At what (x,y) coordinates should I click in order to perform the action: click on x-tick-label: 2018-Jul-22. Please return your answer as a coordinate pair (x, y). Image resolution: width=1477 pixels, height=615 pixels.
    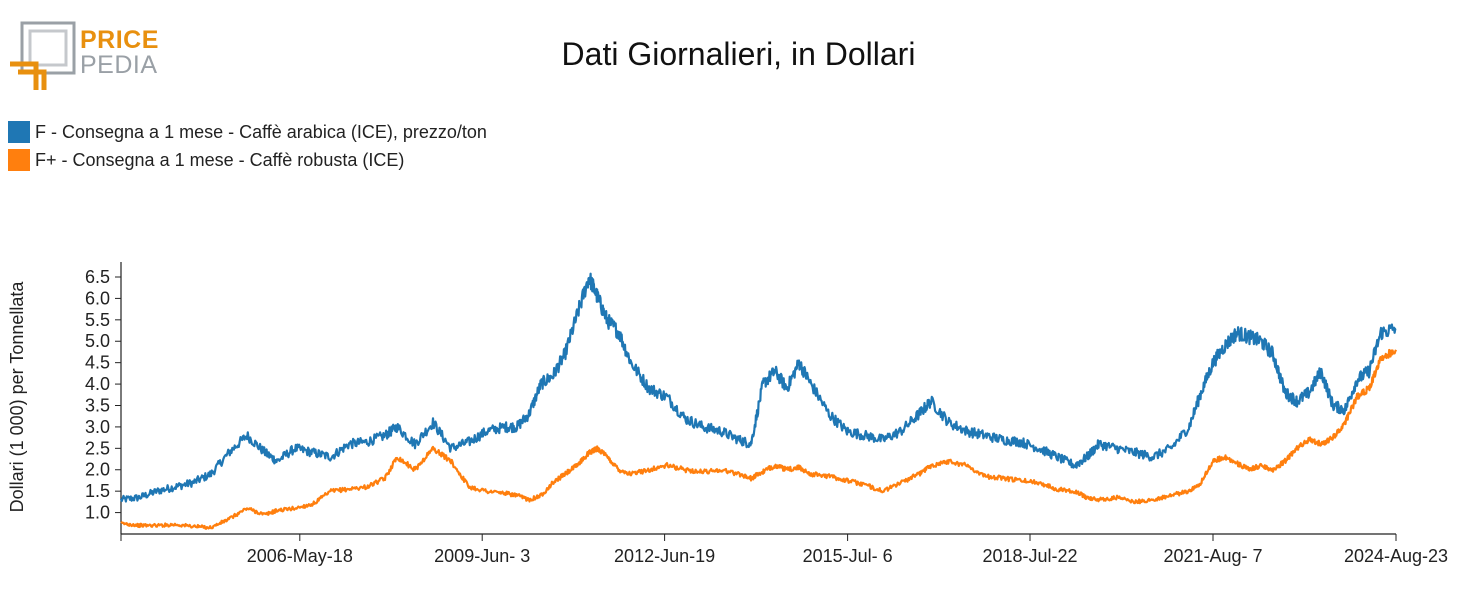
    Looking at the image, I should click on (1029, 556).